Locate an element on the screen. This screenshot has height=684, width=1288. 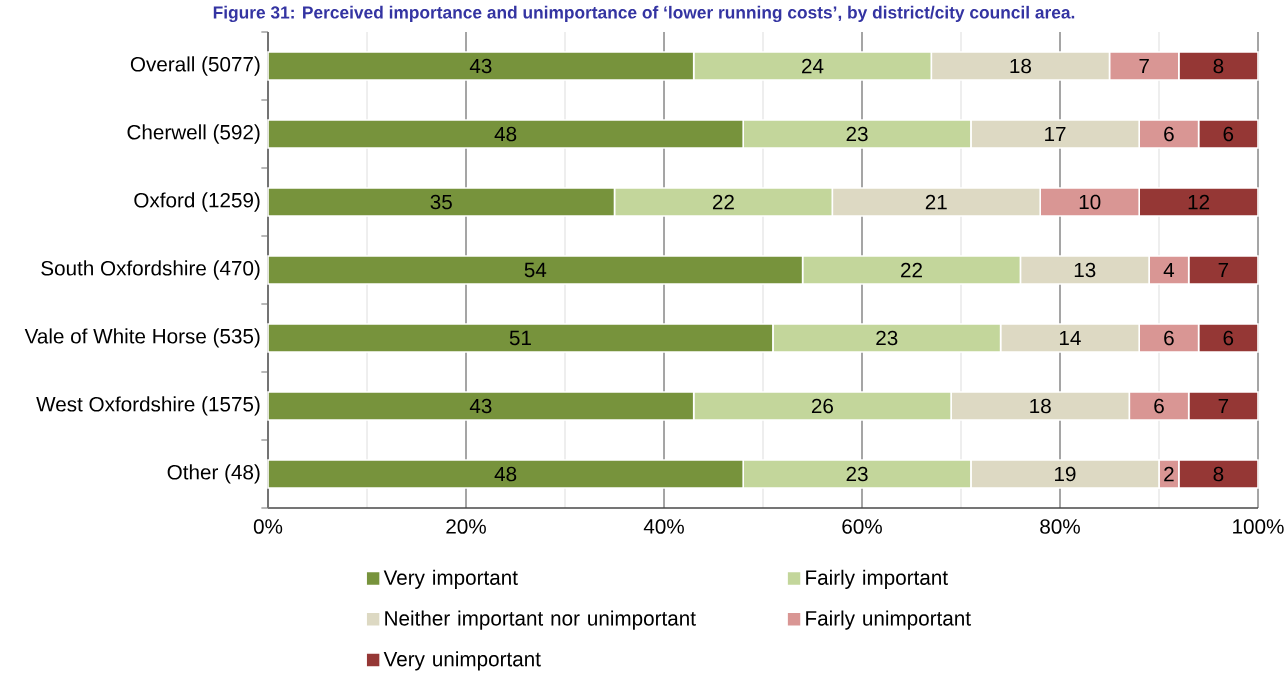
data-label: 24 is located at coordinates (813, 66).